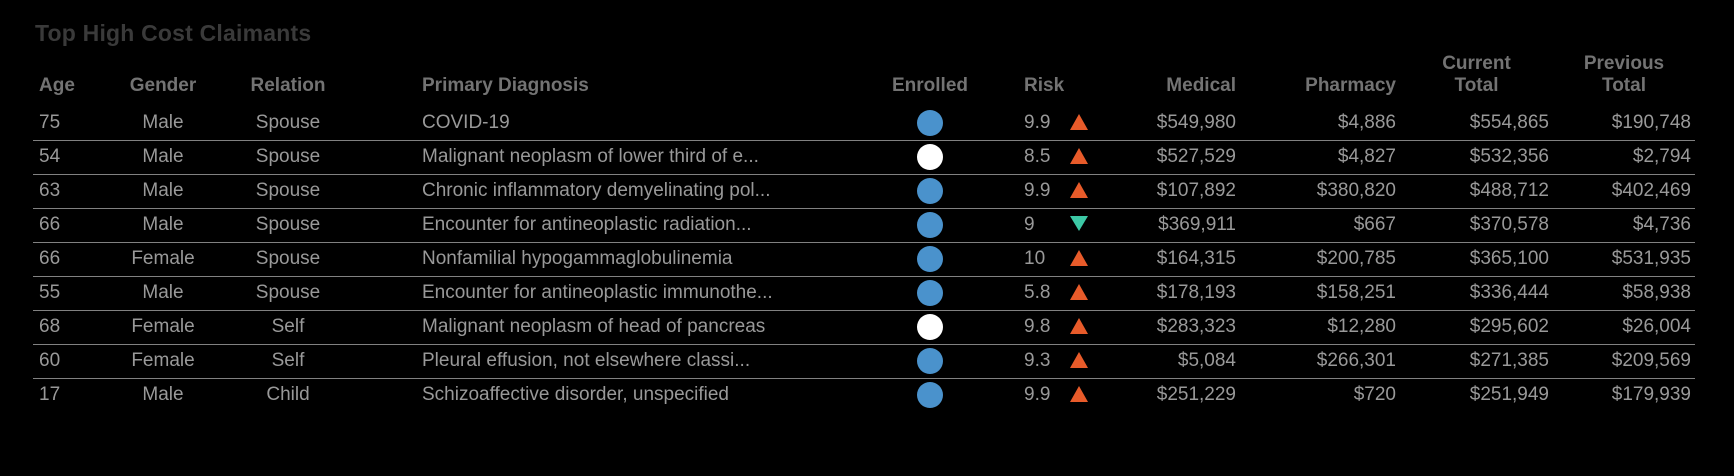 This screenshot has width=1734, height=476. Describe the element at coordinates (75, 394) in the screenshot. I see `age-cell: 17` at that location.